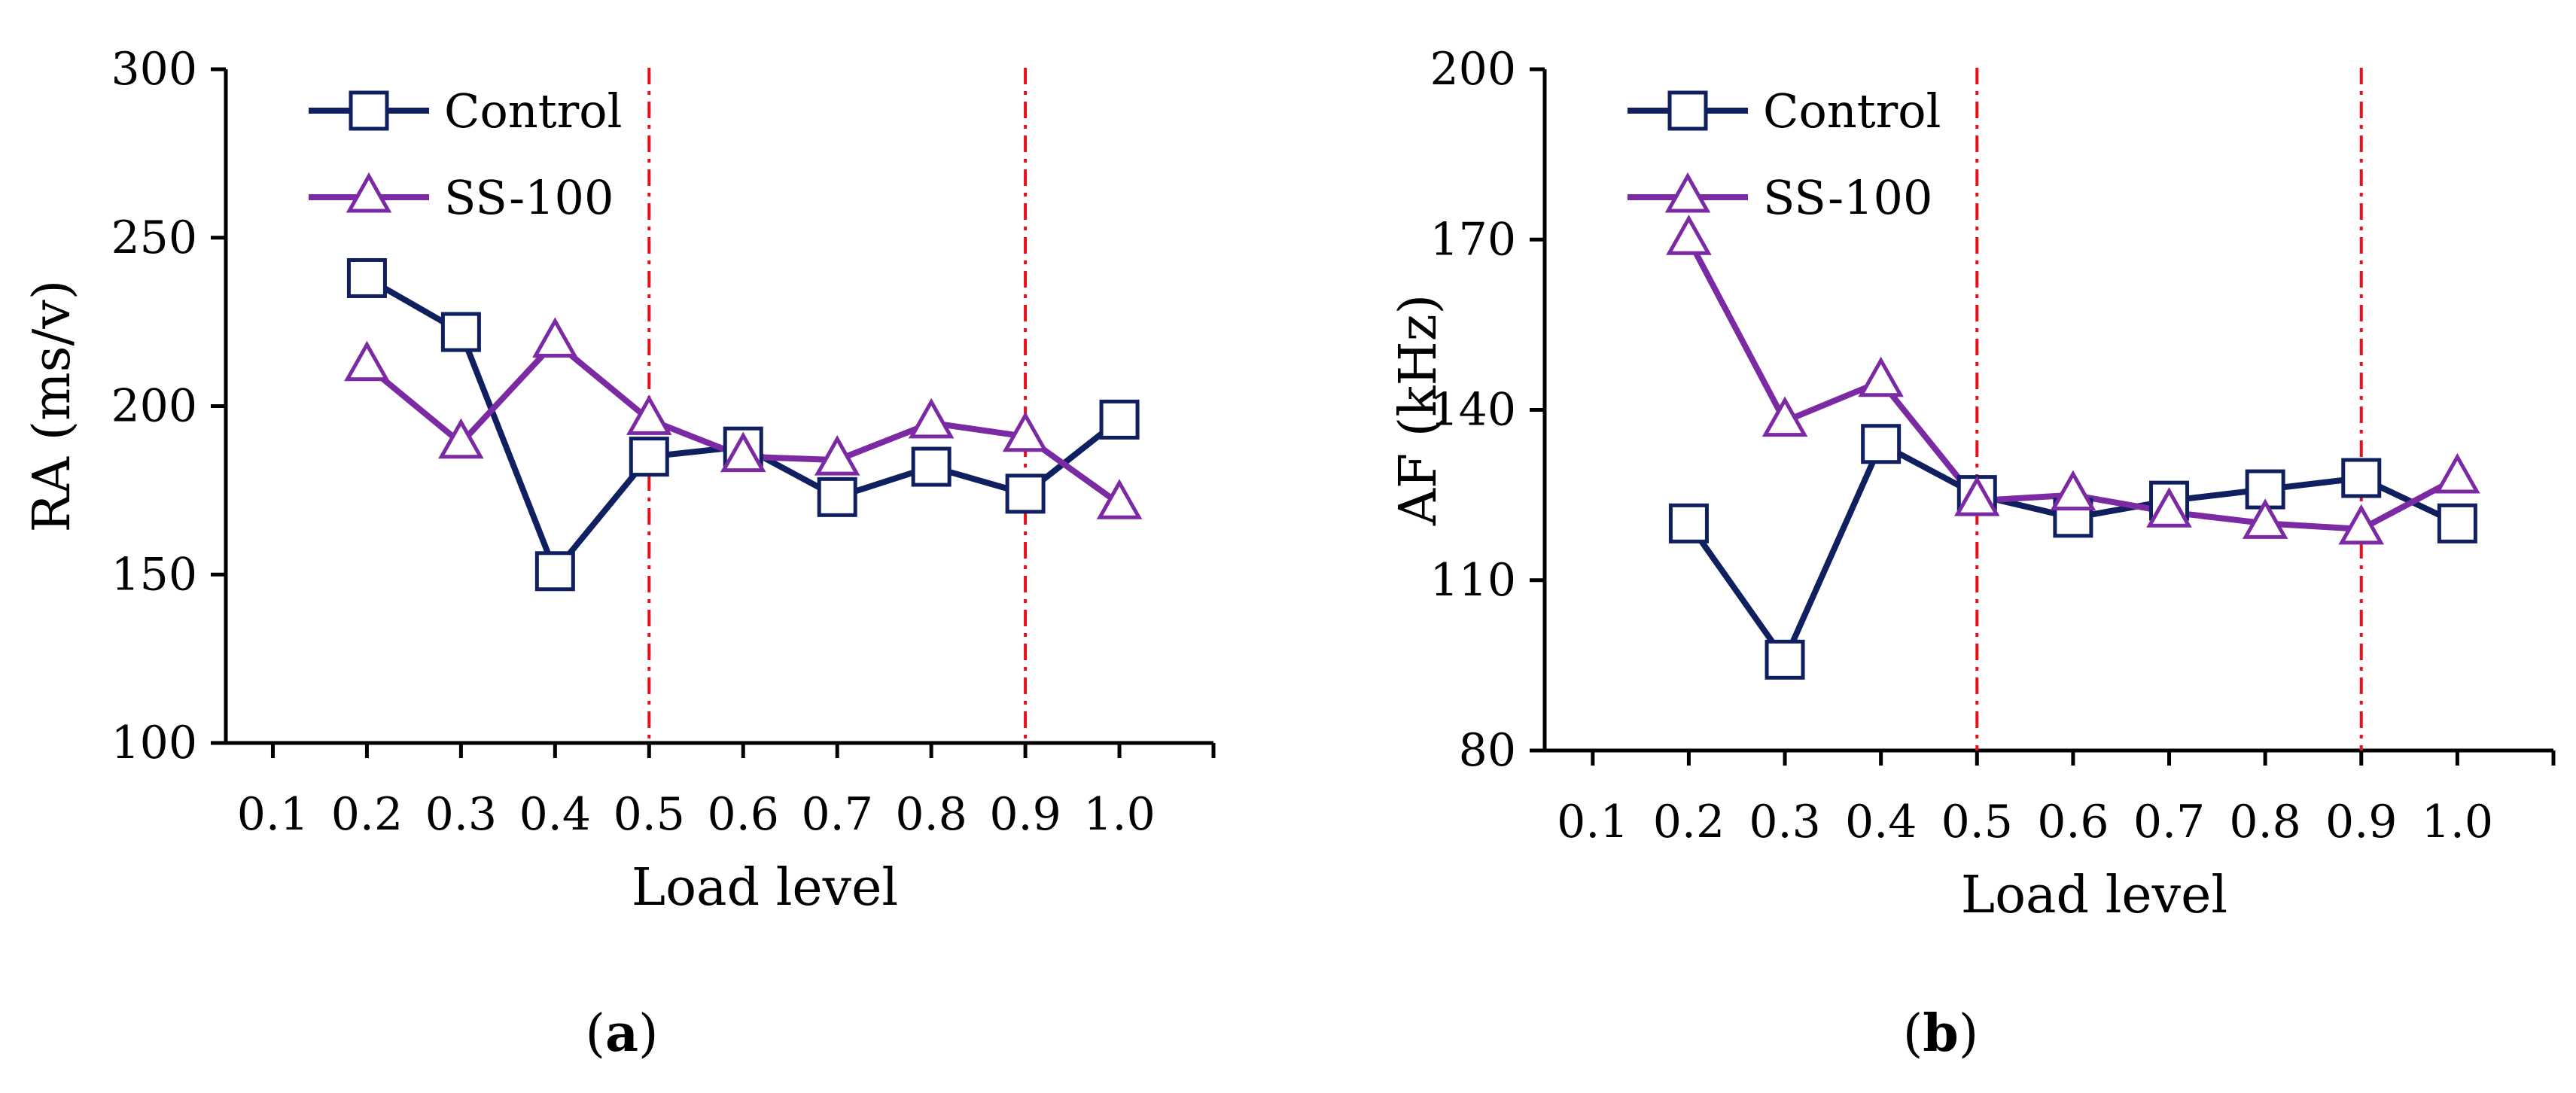 The width and height of the screenshot is (2576, 1093). What do you see at coordinates (154, 69) in the screenshot?
I see `y-tick-label: 300` at bounding box center [154, 69].